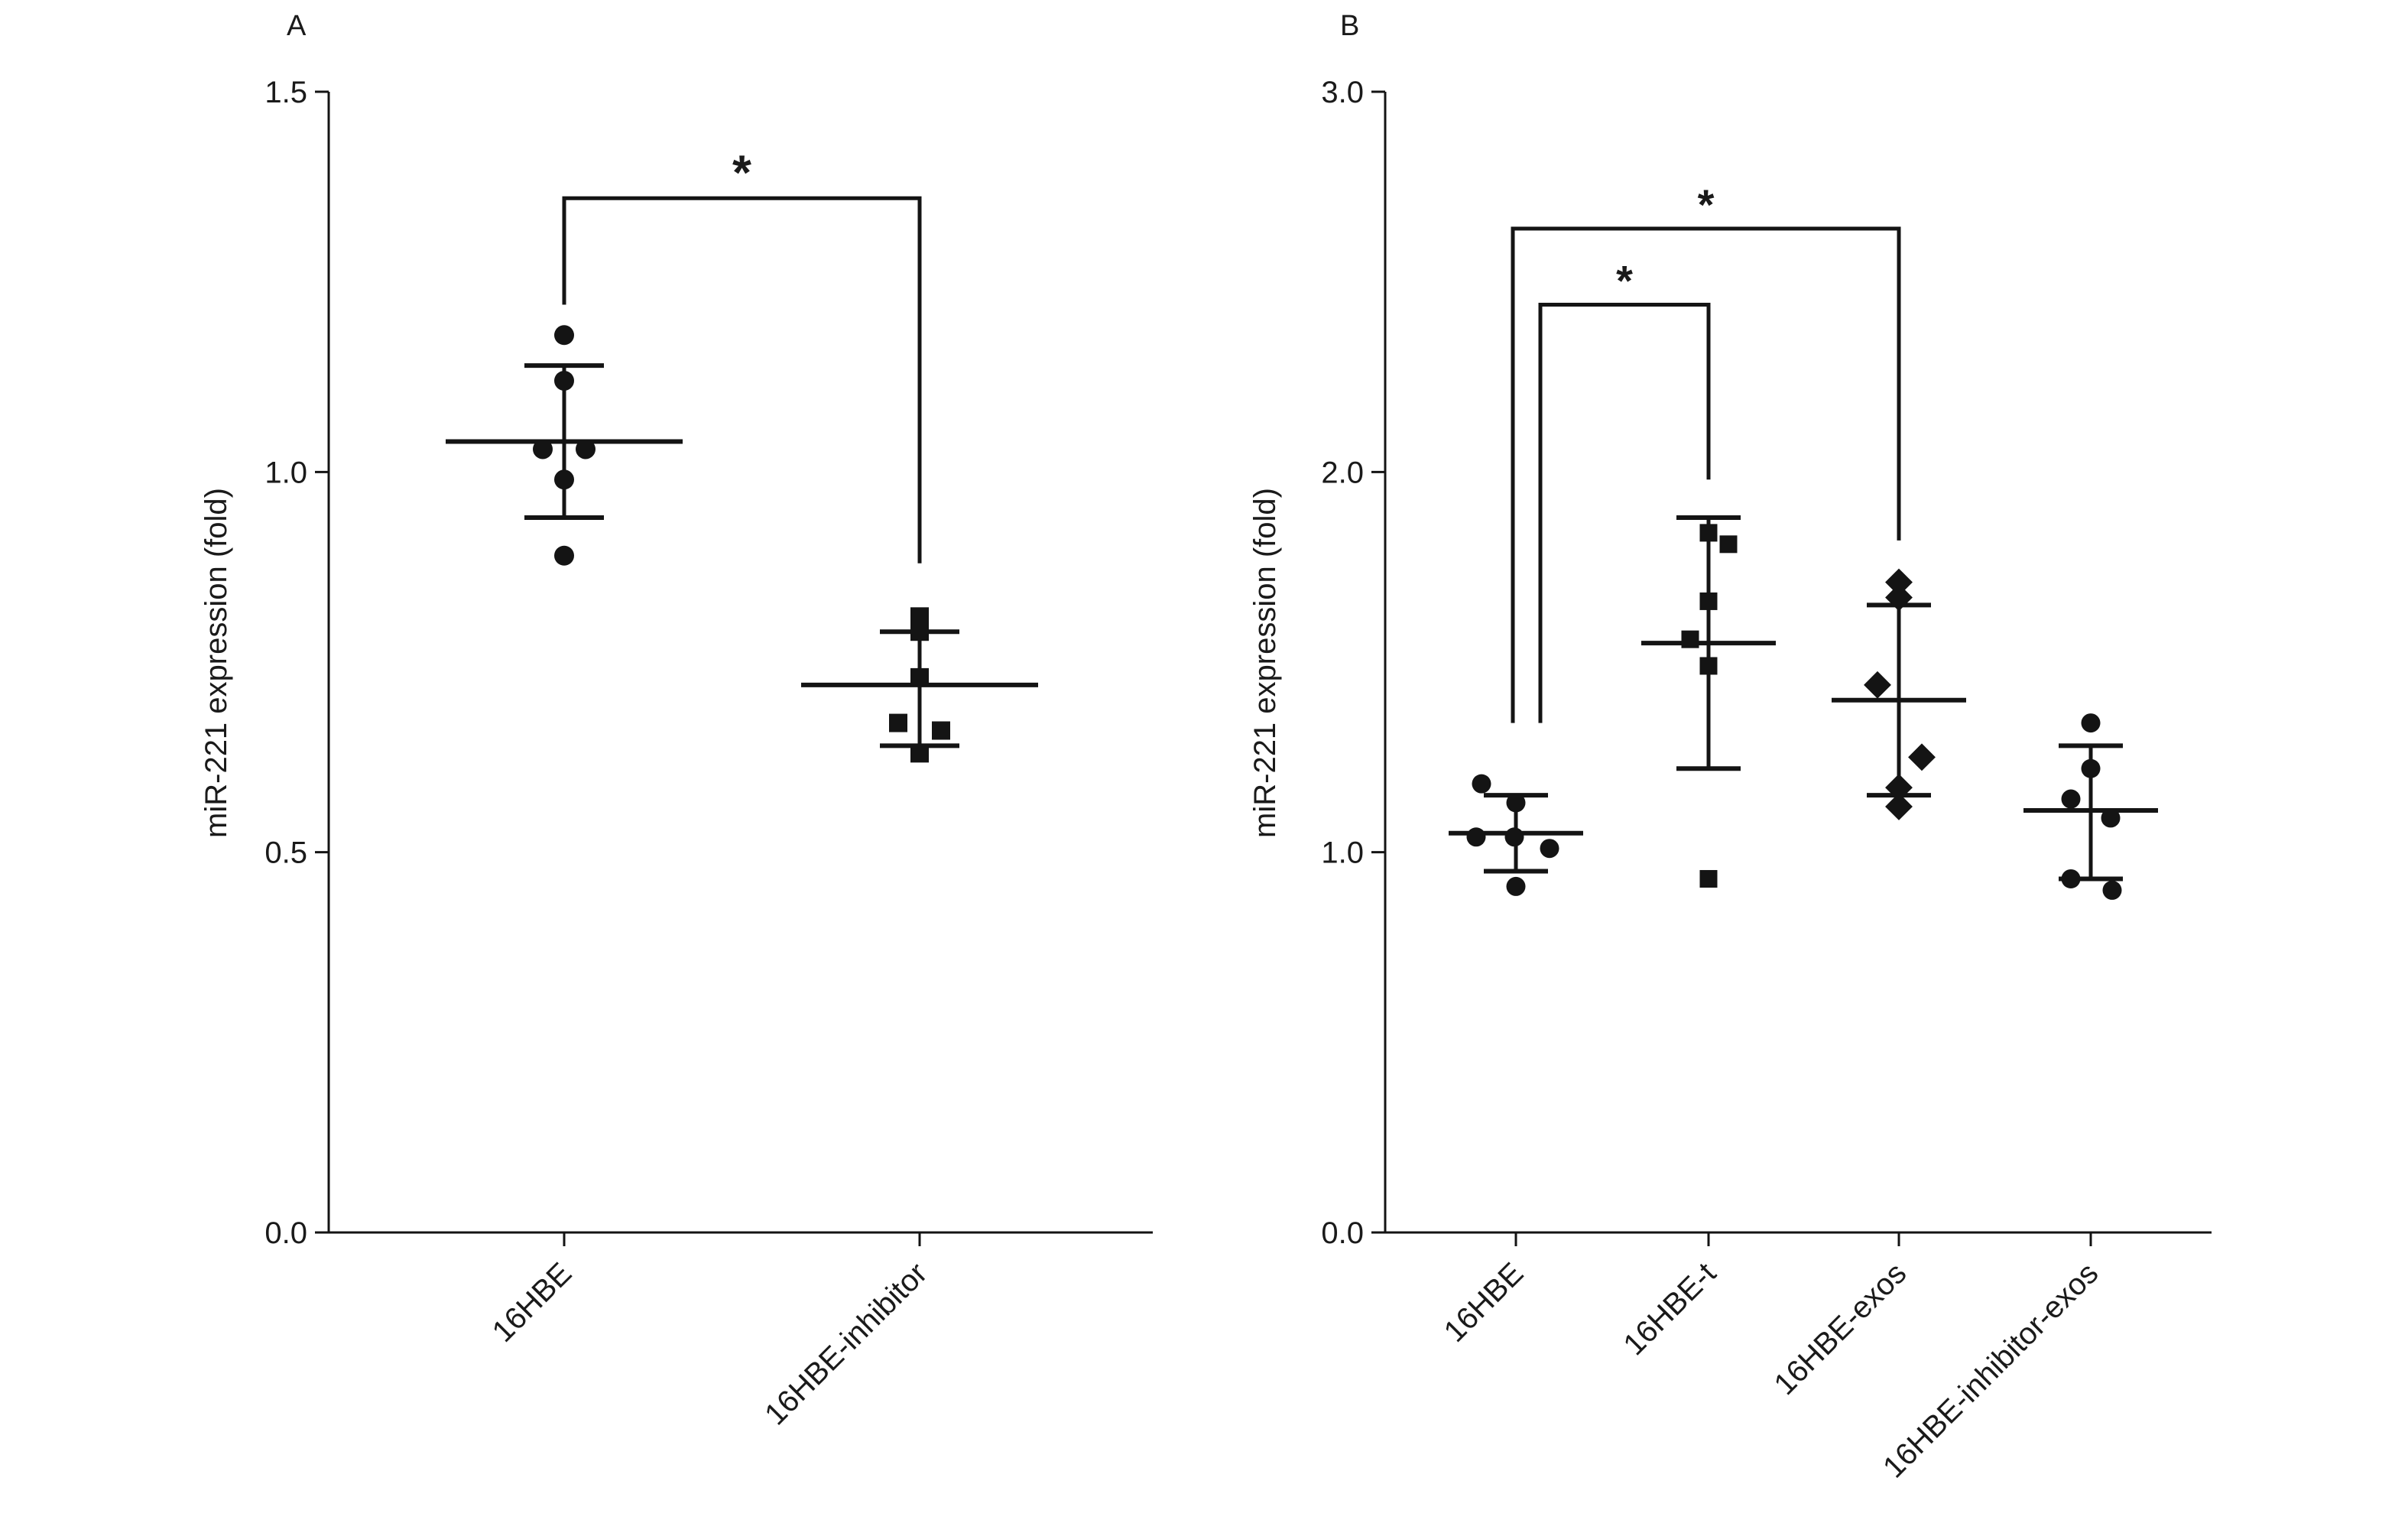 The image size is (2408, 1523). I want to click on x-tick-label: 16HBE-t, so click(1670, 1309).